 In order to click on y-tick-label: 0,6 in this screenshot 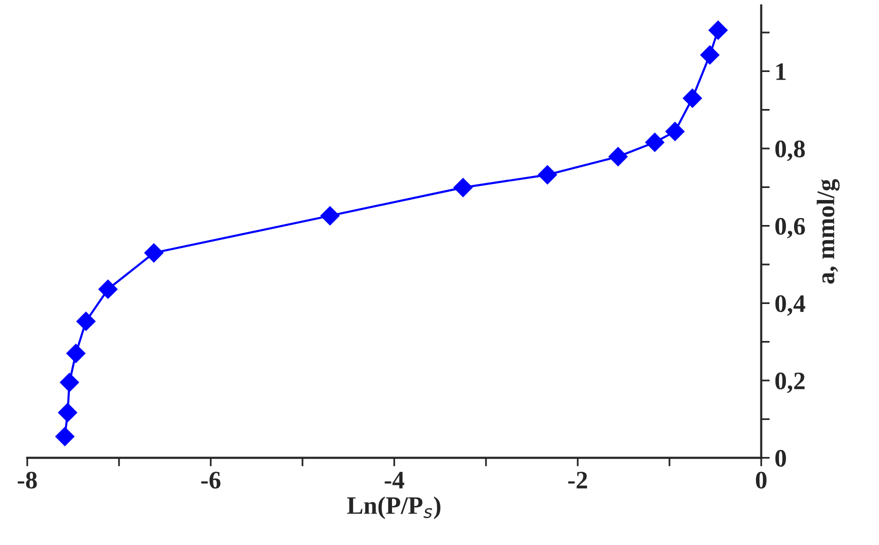, I will do `click(790, 228)`.